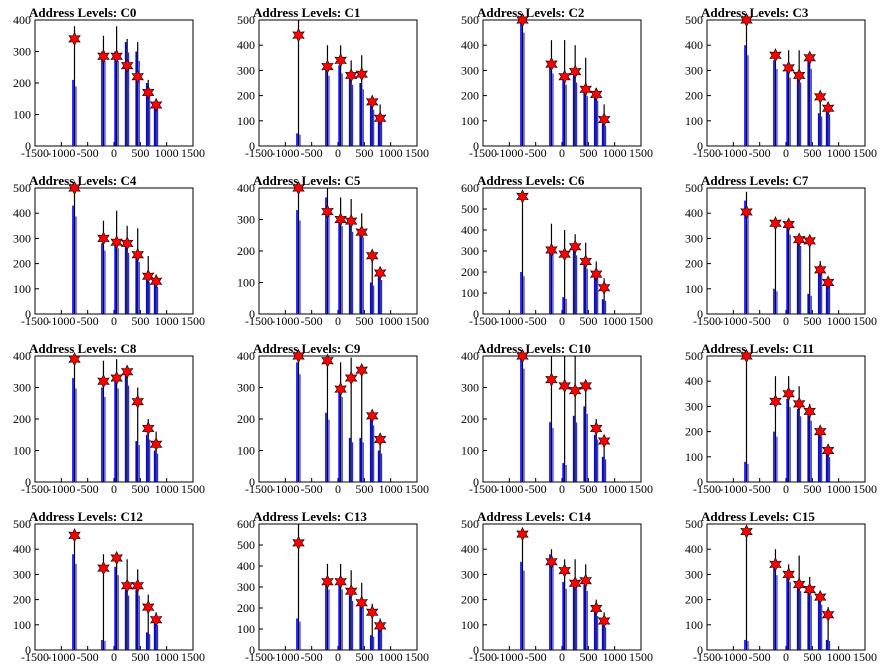  I want to click on chart-title: Address Levels: C12, so click(86, 516).